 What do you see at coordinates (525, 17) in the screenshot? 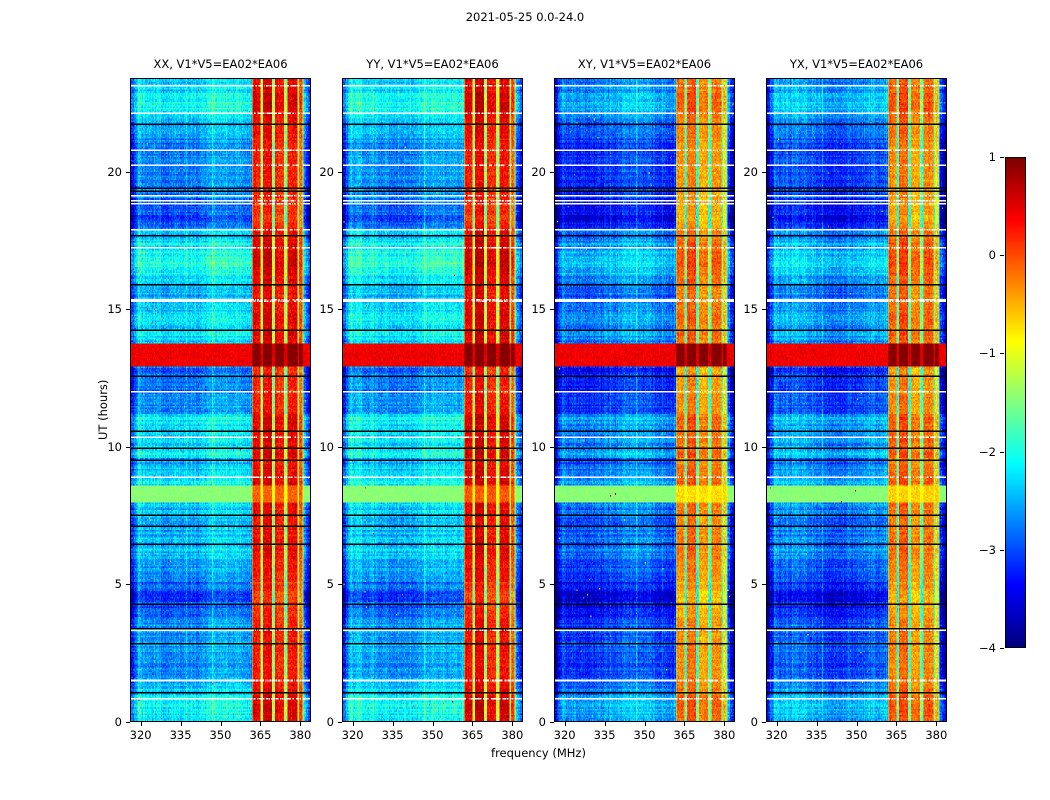
I see `figure-suptitle: 2021-05-25 0.0-24.0` at bounding box center [525, 17].